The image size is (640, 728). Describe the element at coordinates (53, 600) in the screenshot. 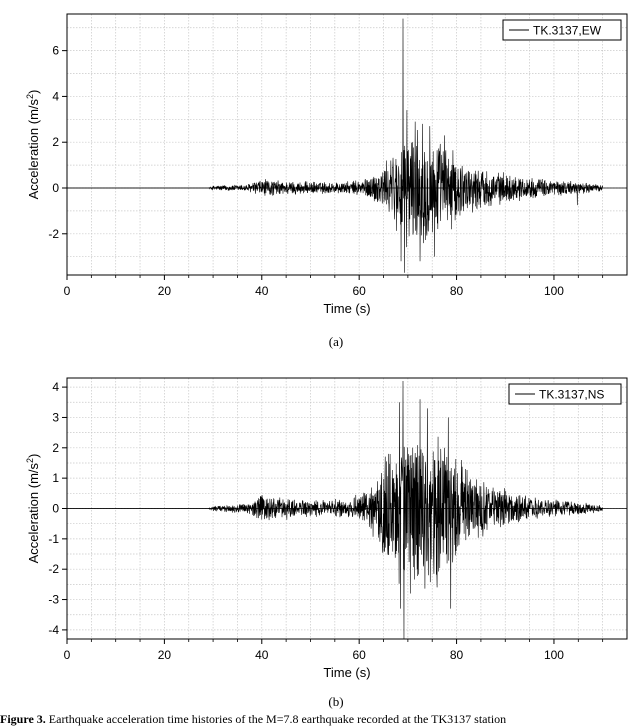

I see `y-tick-label: -3` at that location.